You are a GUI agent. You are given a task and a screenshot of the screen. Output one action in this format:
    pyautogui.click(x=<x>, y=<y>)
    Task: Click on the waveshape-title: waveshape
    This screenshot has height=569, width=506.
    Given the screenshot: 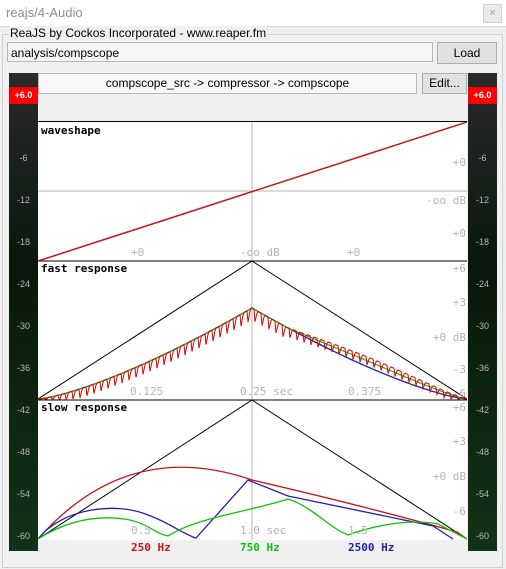 What is the action you would take?
    pyautogui.click(x=71, y=130)
    